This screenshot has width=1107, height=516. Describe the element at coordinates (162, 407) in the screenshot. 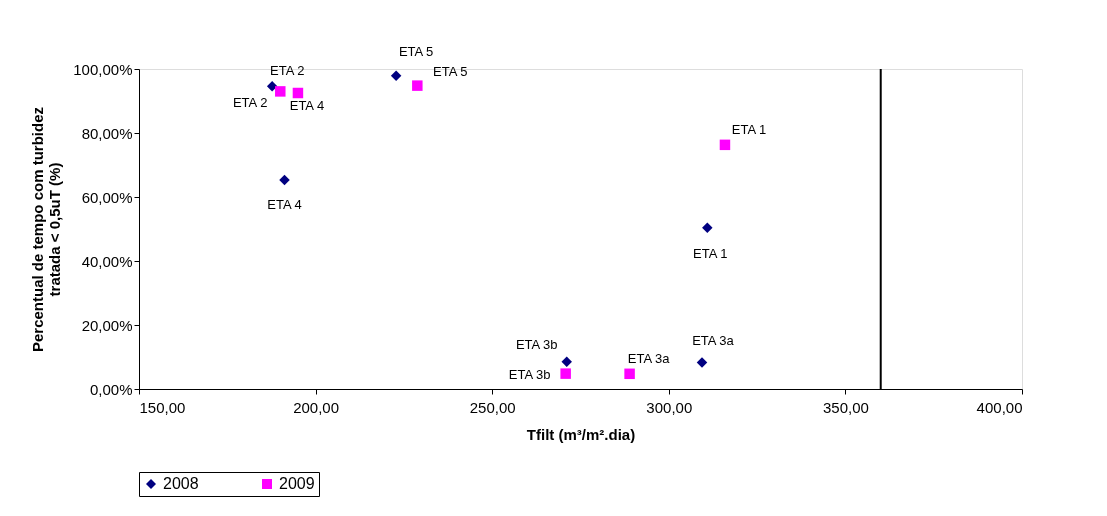

I see `x-tick-label: 150,00` at that location.